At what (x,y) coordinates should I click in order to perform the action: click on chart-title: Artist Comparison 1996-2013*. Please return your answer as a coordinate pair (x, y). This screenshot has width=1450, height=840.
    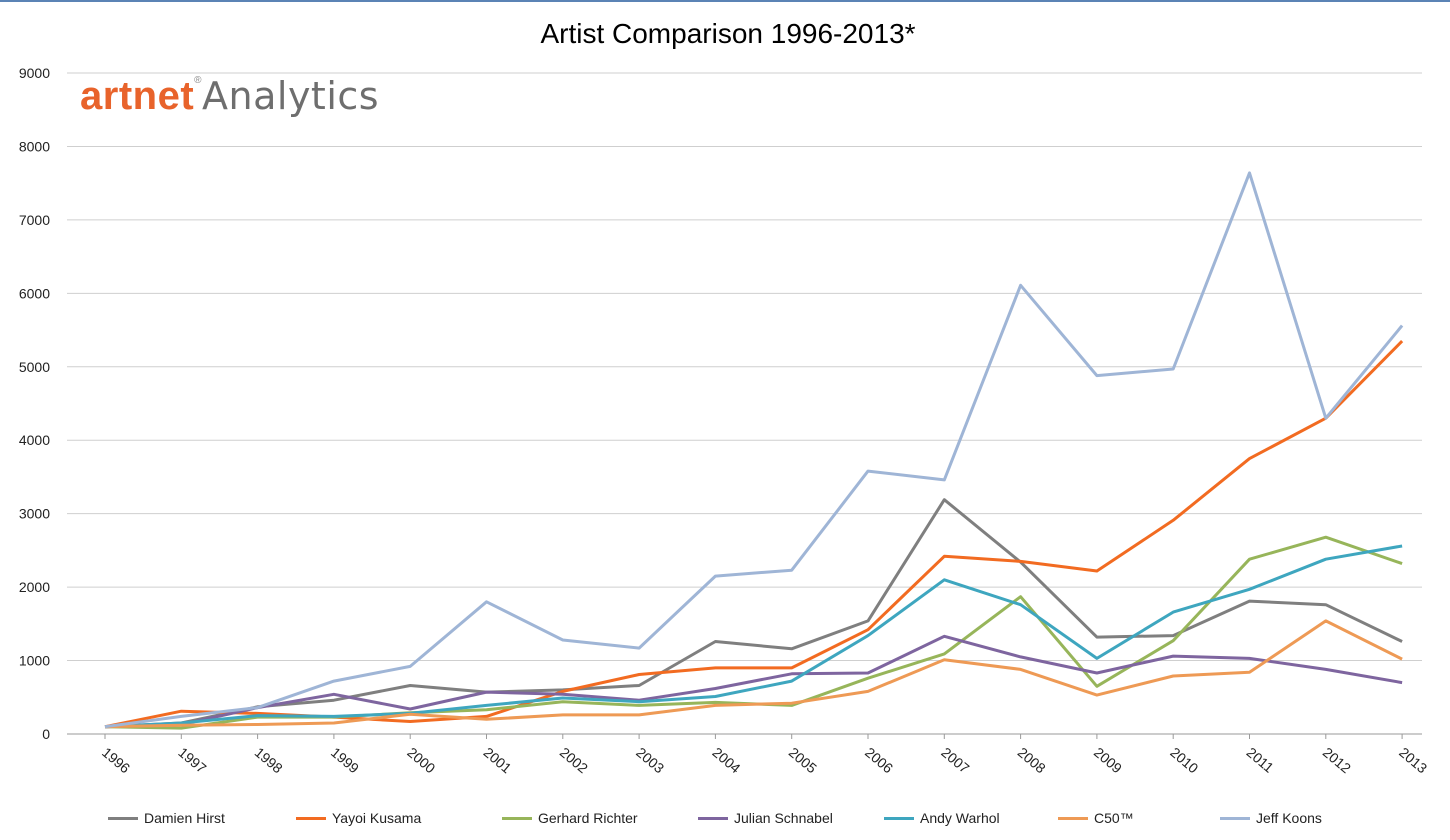
    Looking at the image, I should click on (728, 33).